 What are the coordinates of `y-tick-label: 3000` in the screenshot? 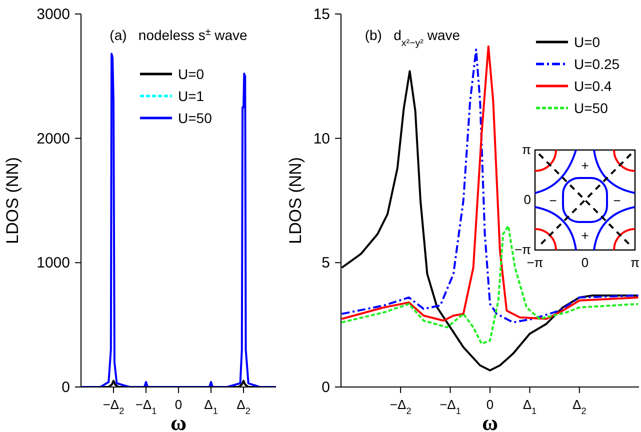 It's located at (53, 14).